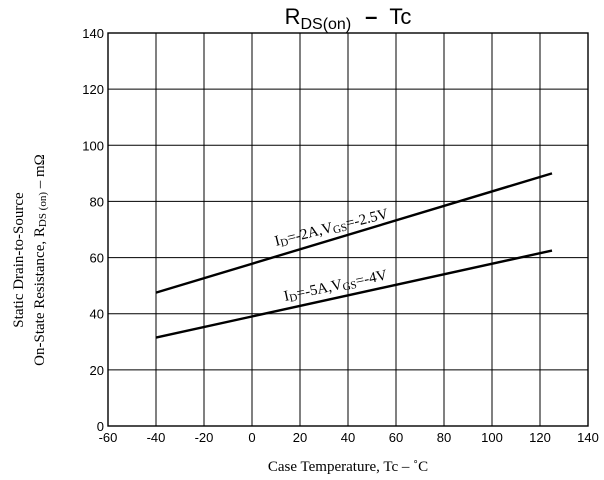 The height and width of the screenshot is (480, 604). Describe the element at coordinates (300, 437) in the screenshot. I see `x-tick-label: 20` at that location.